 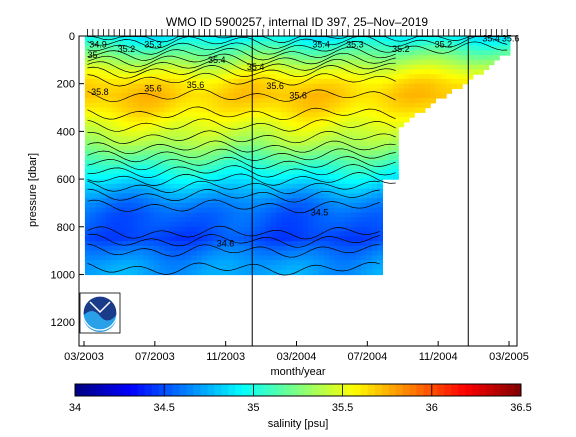 I want to click on x-tick-label: 03/2003, so click(x=84, y=357).